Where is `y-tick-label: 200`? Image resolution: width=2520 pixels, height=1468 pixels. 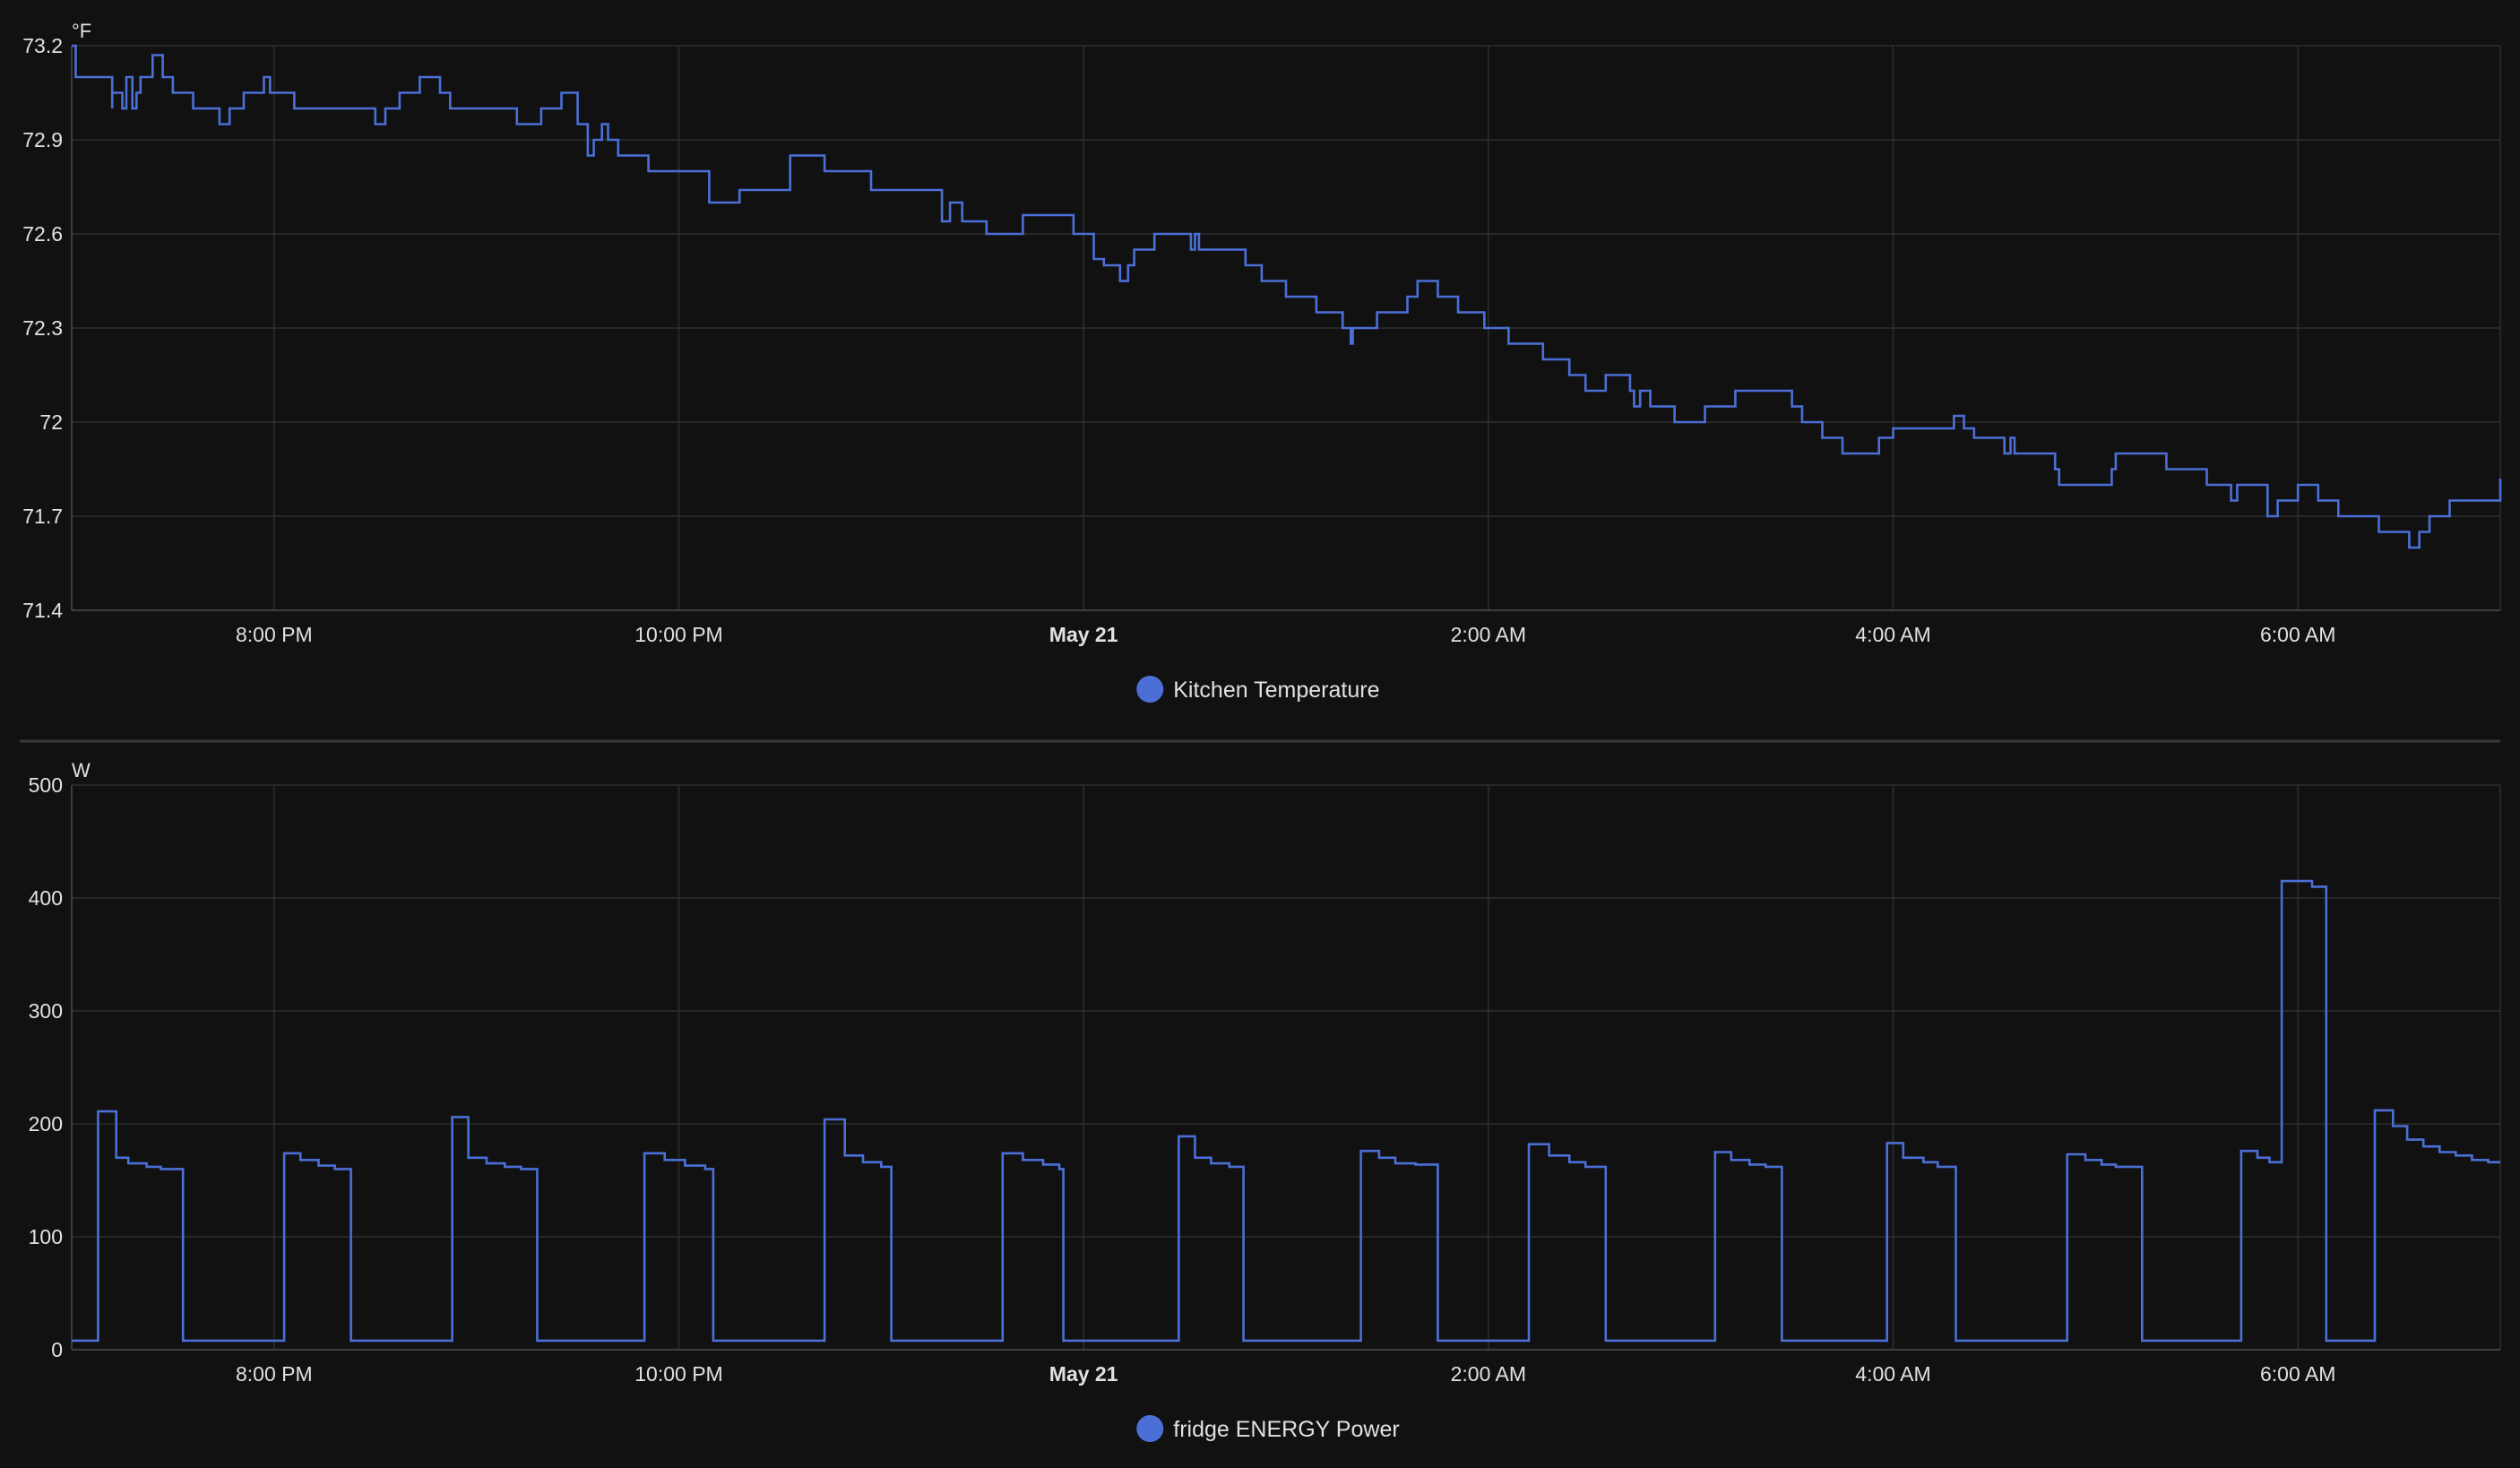 y-tick-label: 200 is located at coordinates (46, 1124).